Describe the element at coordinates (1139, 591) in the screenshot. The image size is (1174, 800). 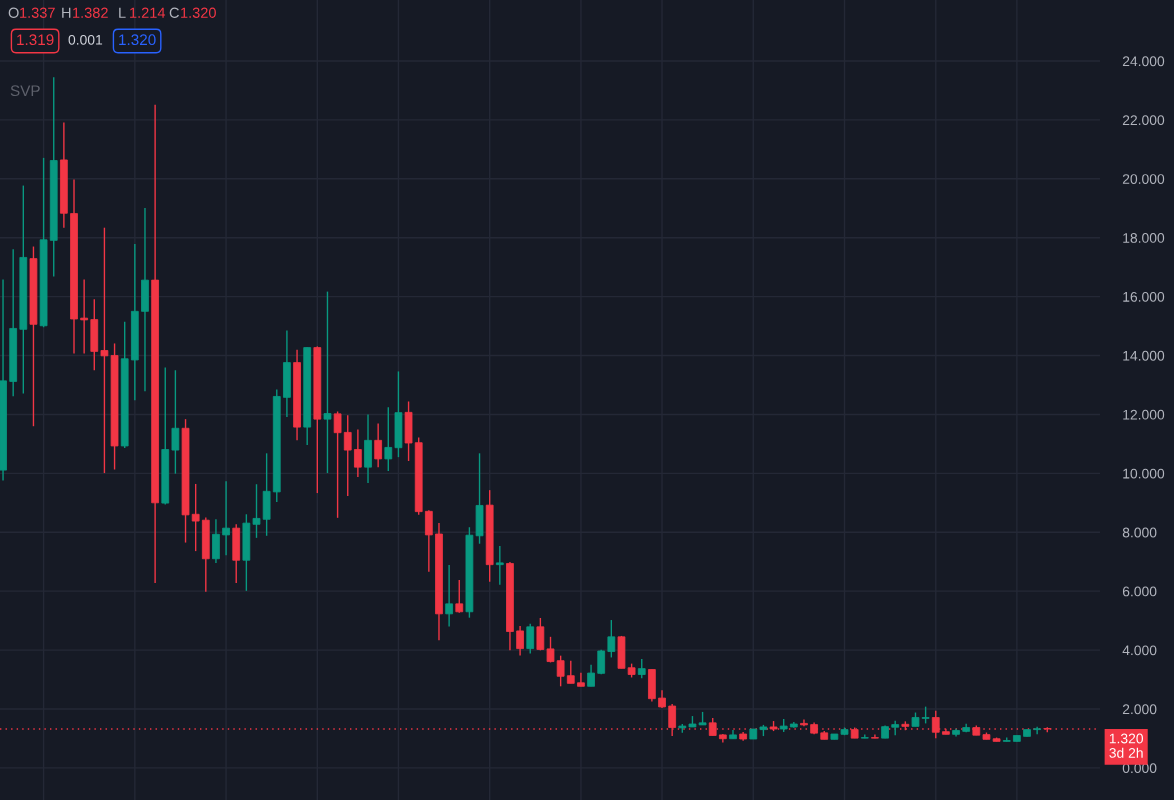
I see `y-tick-label: 6.000` at that location.